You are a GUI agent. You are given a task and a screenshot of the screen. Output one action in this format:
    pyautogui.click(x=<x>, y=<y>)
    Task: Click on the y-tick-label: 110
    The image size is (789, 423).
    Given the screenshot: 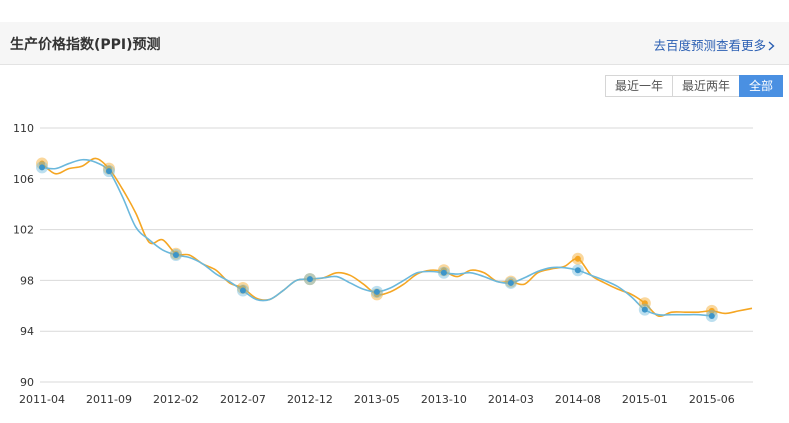 What is the action you would take?
    pyautogui.click(x=23, y=128)
    